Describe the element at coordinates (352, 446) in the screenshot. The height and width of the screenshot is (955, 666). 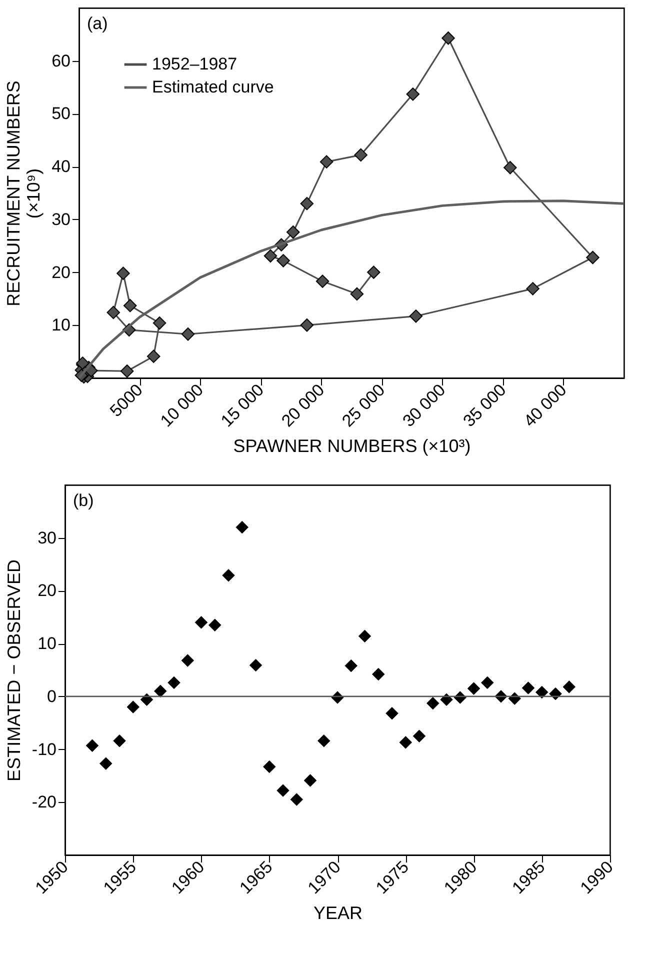
I see `x-axis-title: SPAWNER NUMBERS (×10³)` at that location.